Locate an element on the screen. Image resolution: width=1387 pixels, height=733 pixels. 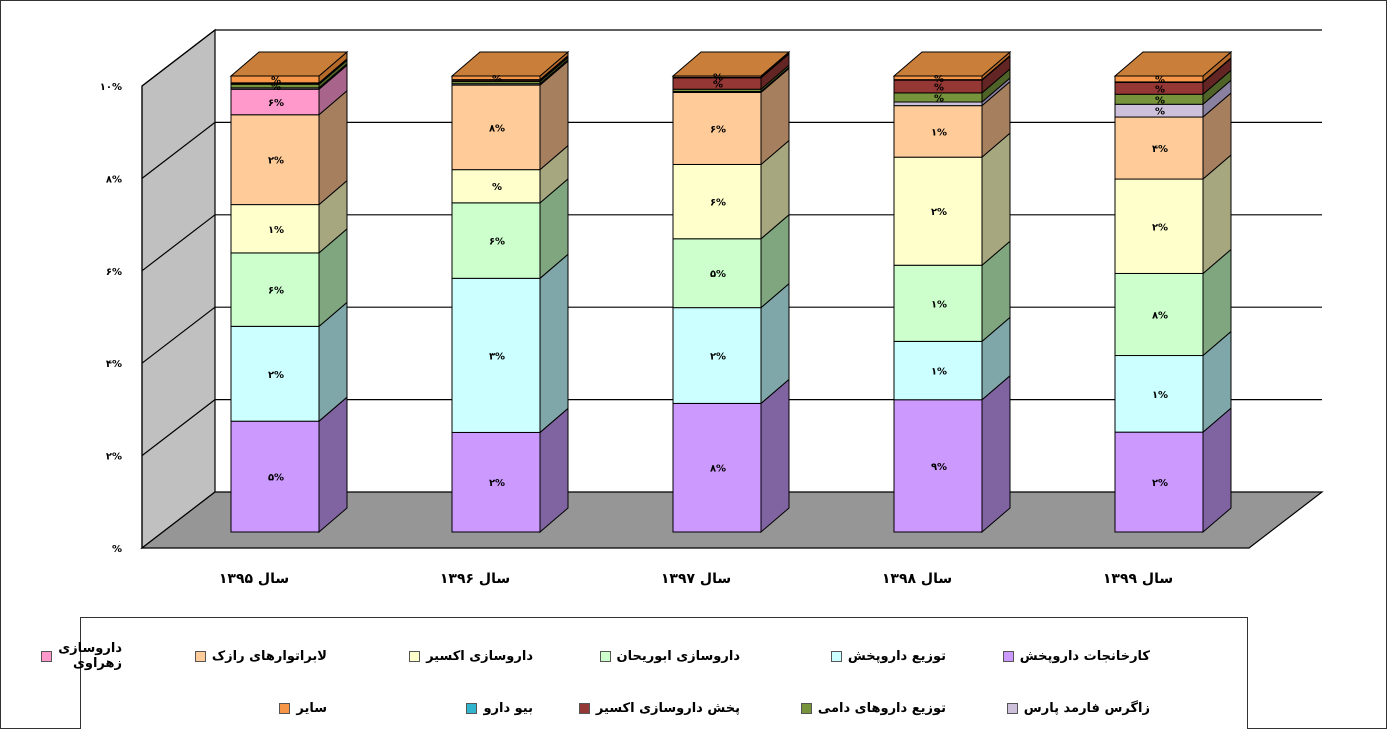
legend-label: توزیع داروپخش is located at coordinates (896, 656).